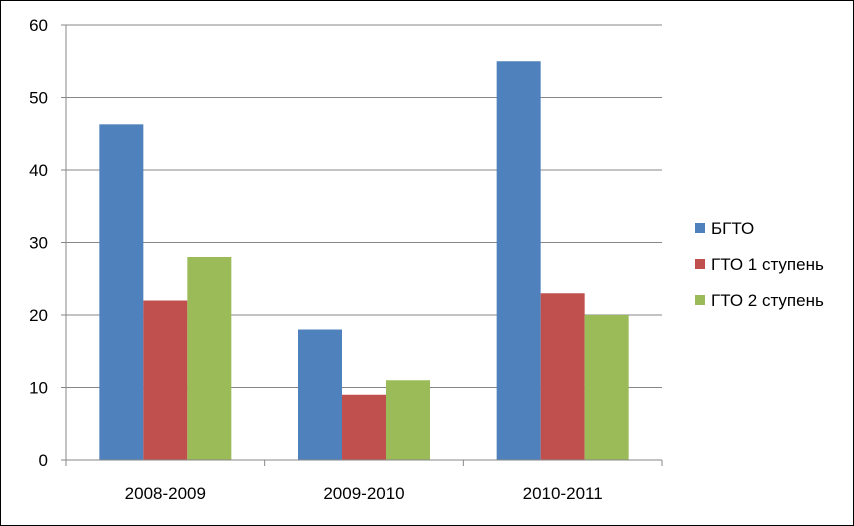 This screenshot has height=526, width=854. Describe the element at coordinates (38, 388) in the screenshot. I see `y-tick-label: 10` at that location.